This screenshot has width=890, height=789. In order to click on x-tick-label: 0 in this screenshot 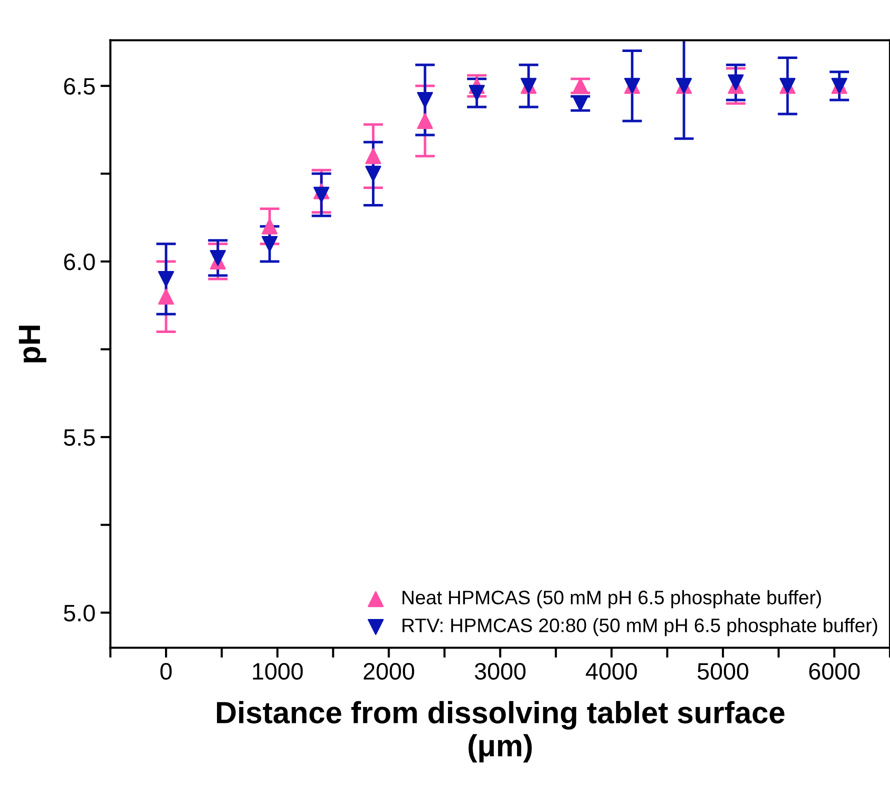, I will do `click(166, 671)`.